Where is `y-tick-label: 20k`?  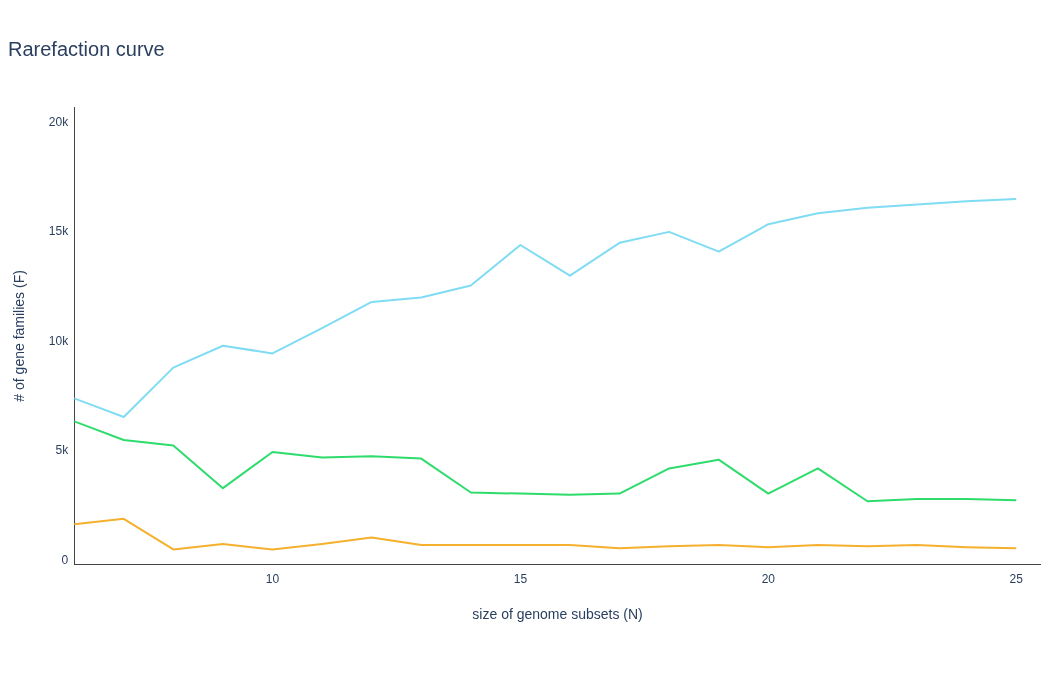 y-tick-label: 20k is located at coordinates (59, 121).